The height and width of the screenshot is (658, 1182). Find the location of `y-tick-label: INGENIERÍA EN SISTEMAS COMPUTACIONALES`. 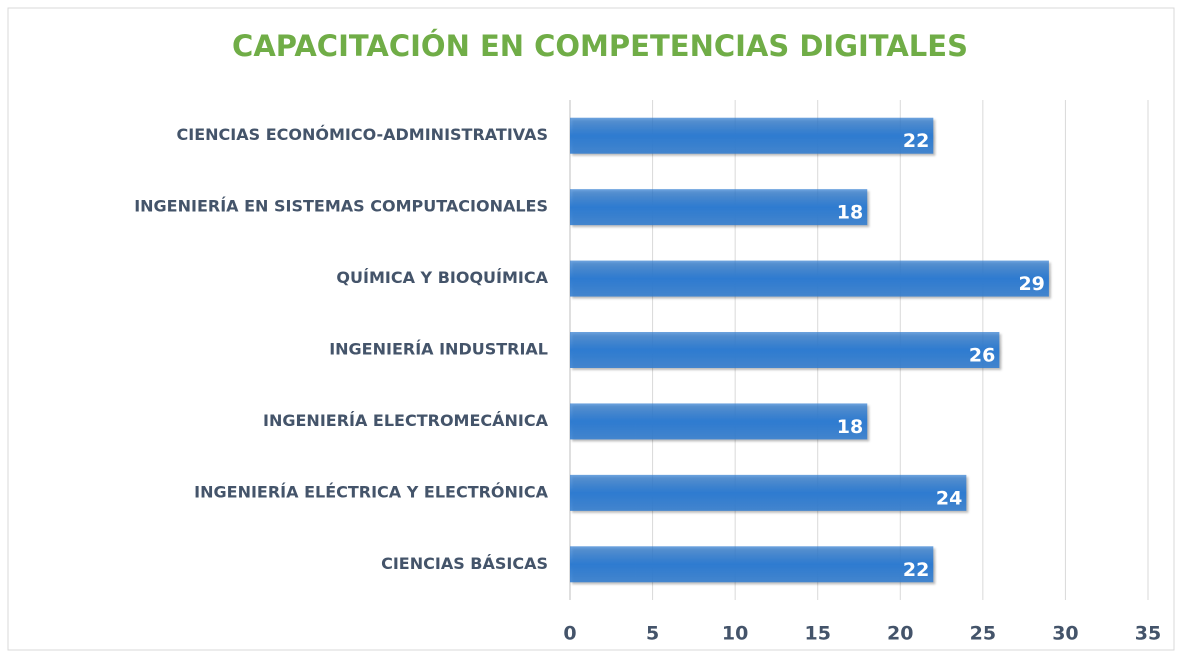

y-tick-label: INGENIERÍA EN SISTEMAS COMPUTACIONALES is located at coordinates (341, 206).